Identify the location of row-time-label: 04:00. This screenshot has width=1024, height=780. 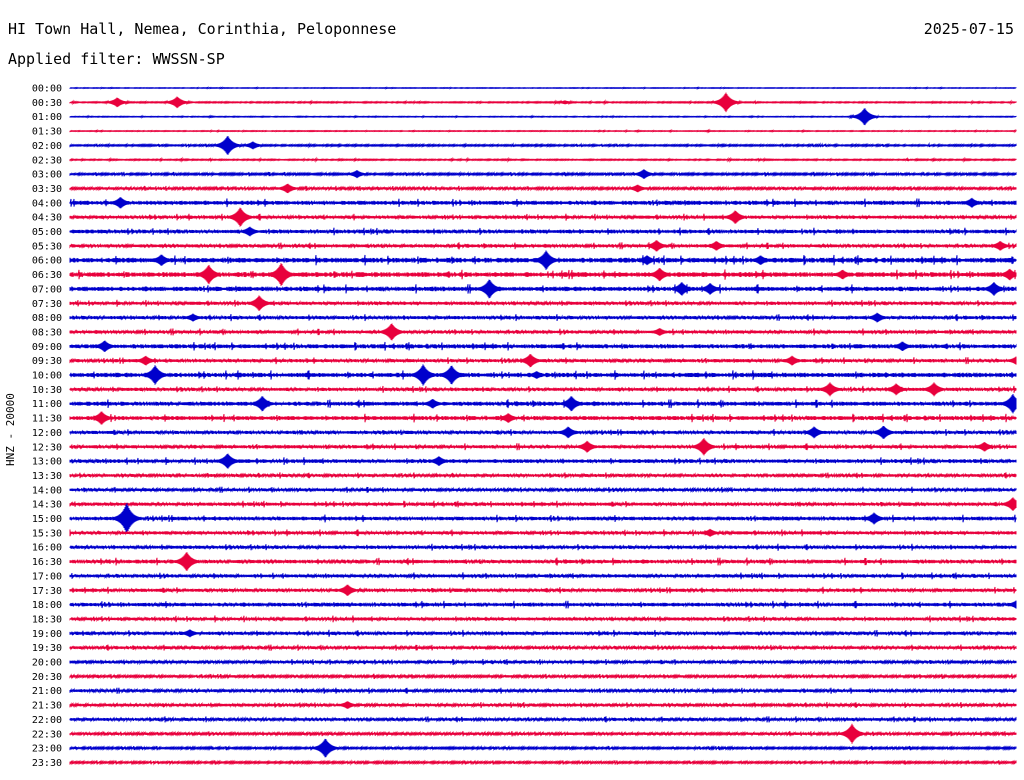
(47, 203).